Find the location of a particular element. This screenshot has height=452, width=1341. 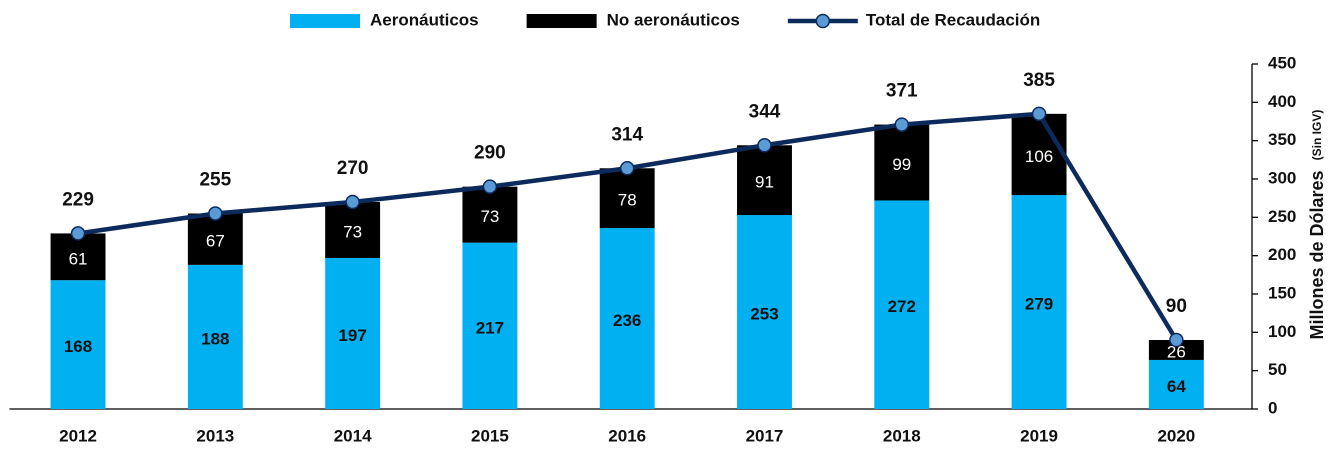

x-tick-label: 2019 is located at coordinates (1039, 435).